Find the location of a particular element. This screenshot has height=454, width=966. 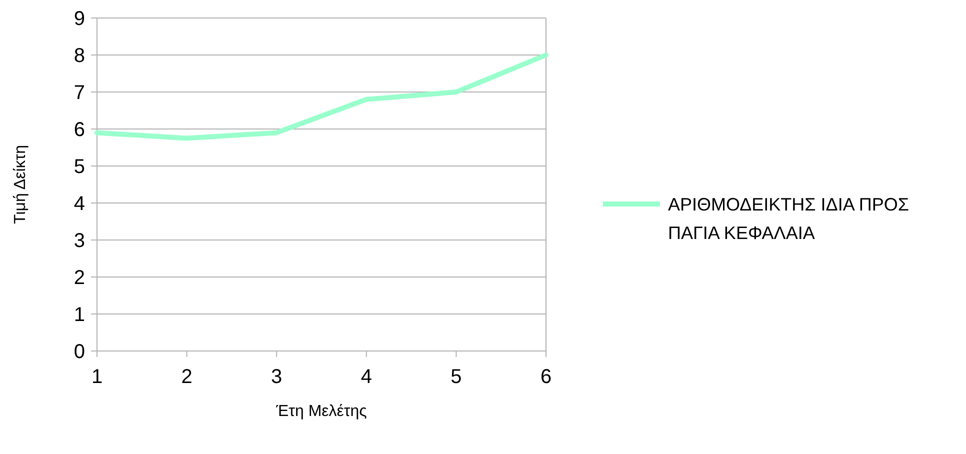

x-tick-label: 4 is located at coordinates (366, 377).